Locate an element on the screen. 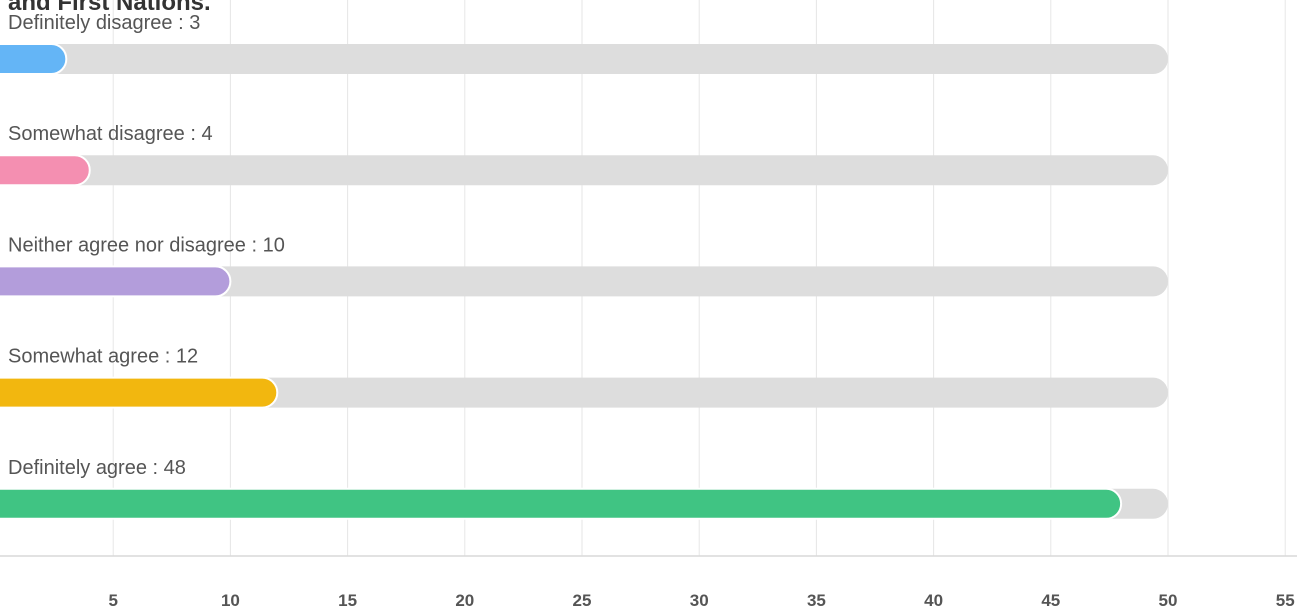 This screenshot has width=1297, height=613. x-tick-label: 55 is located at coordinates (1285, 600).